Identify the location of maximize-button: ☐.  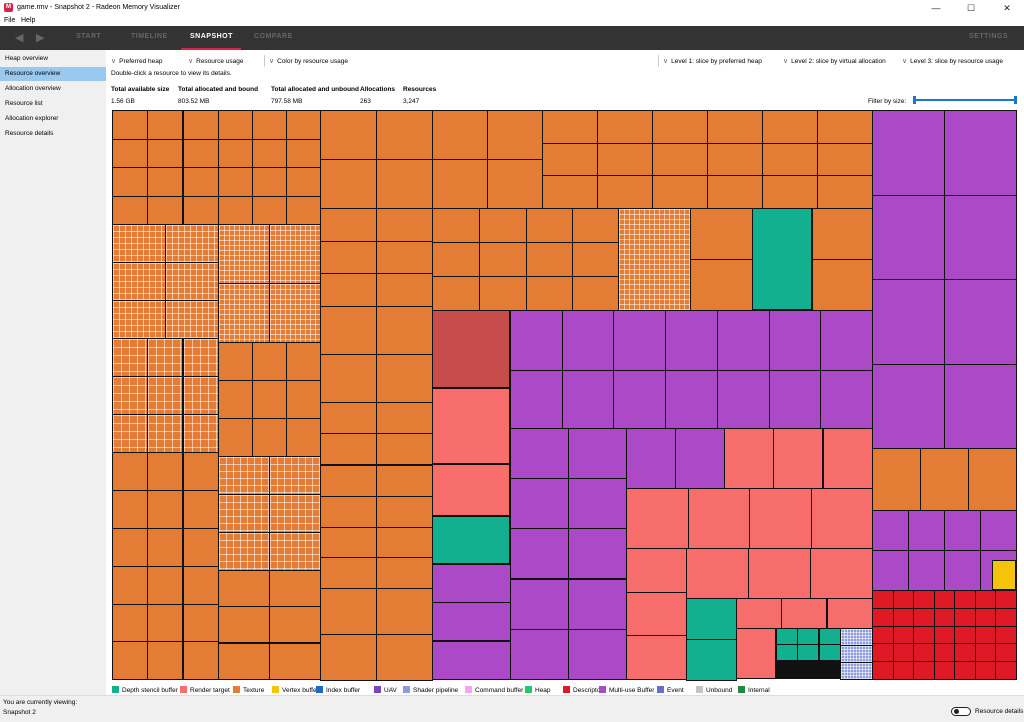
(971, 8).